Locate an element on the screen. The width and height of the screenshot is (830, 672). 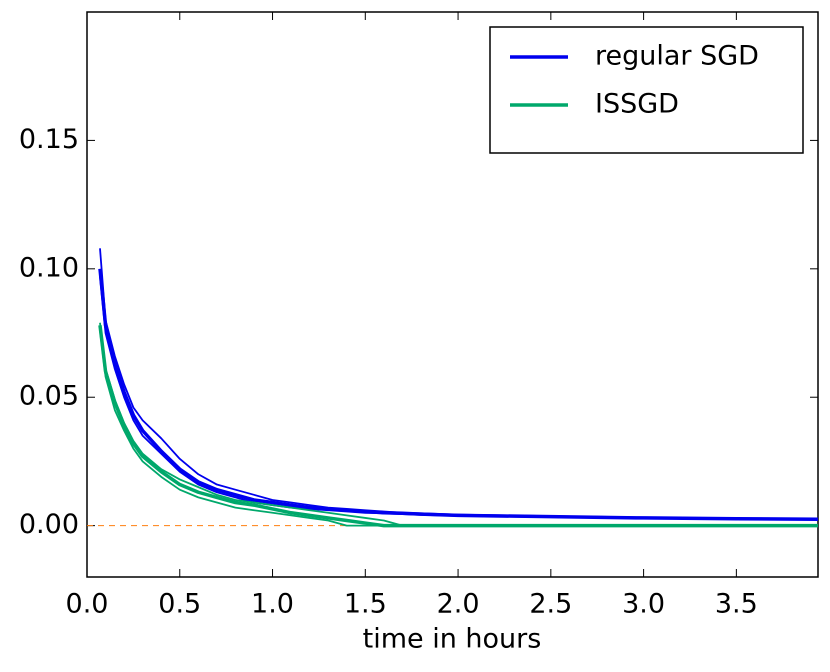
y-tick-label: 0.10 is located at coordinates (49, 267).